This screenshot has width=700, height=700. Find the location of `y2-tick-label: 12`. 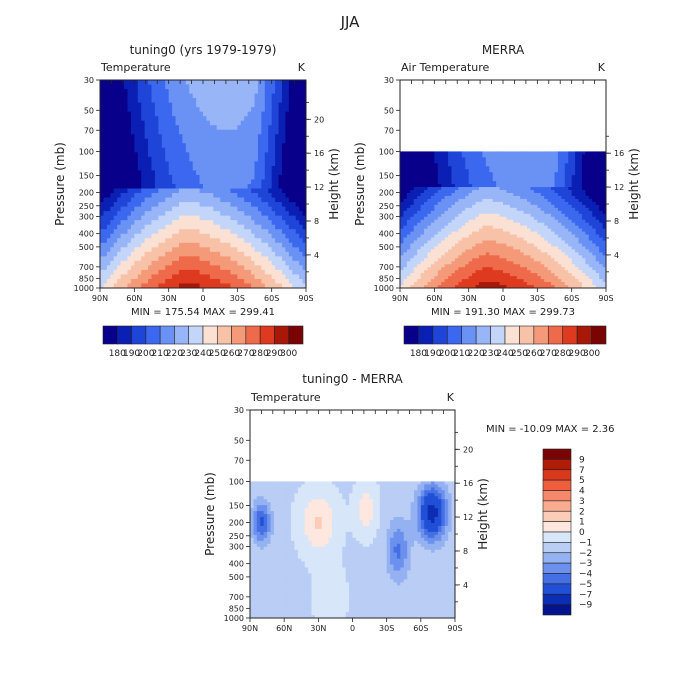

y2-tick-label: 12 is located at coordinates (468, 517).